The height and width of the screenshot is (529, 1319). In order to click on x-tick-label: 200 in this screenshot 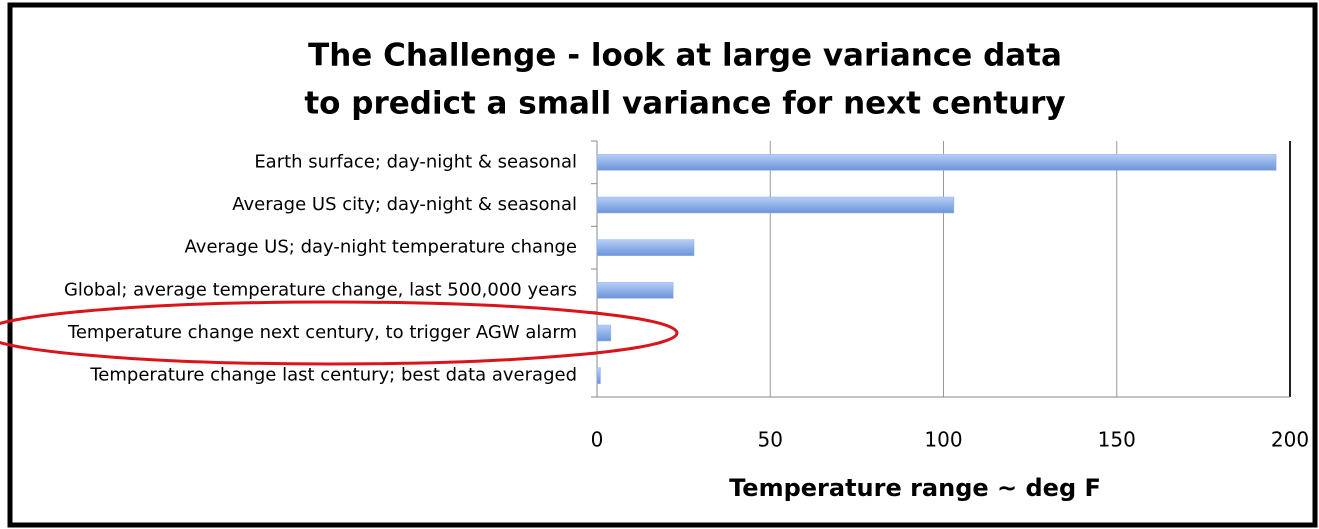, I will do `click(1290, 440)`.